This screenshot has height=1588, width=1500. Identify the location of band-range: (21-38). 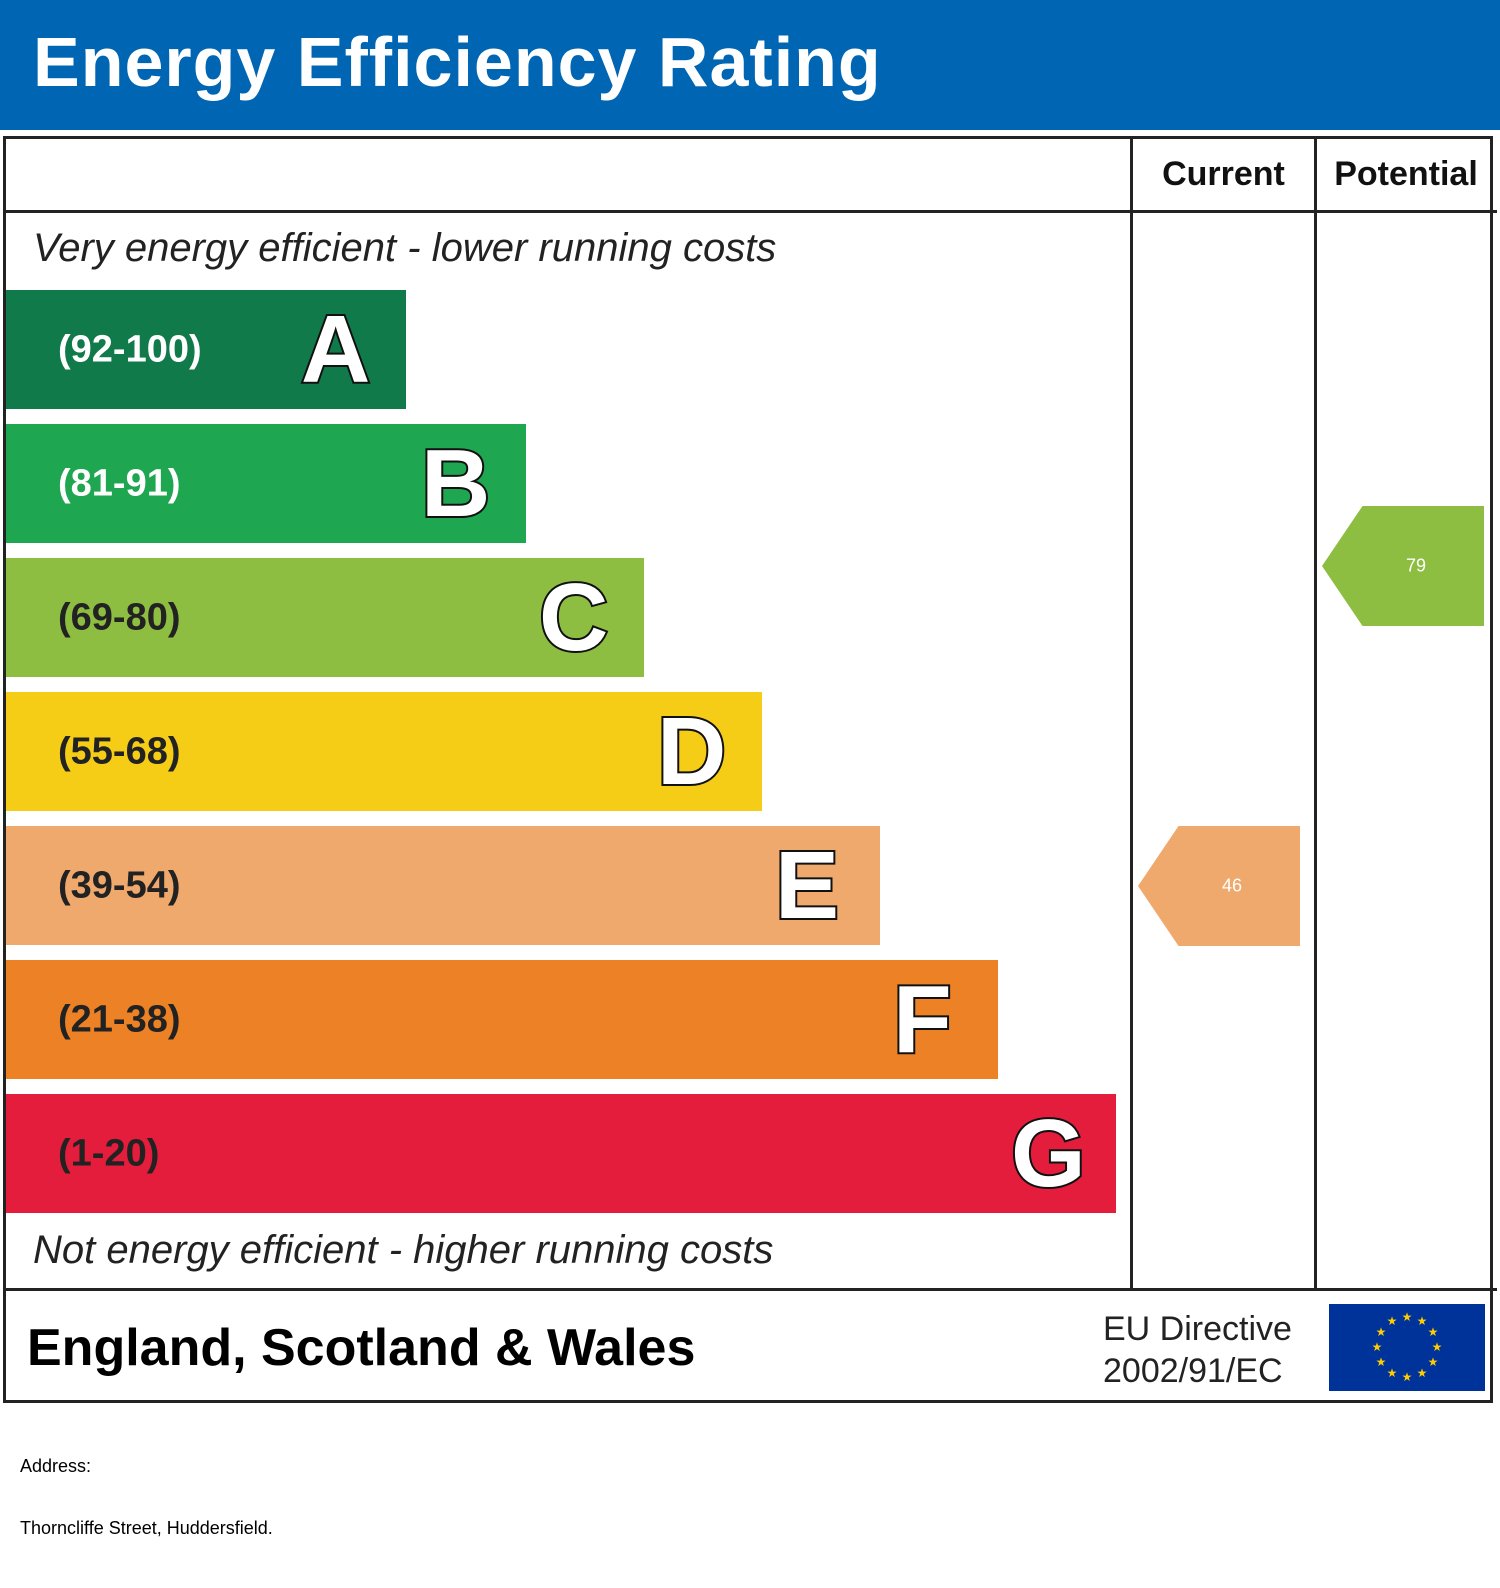
(119, 1019).